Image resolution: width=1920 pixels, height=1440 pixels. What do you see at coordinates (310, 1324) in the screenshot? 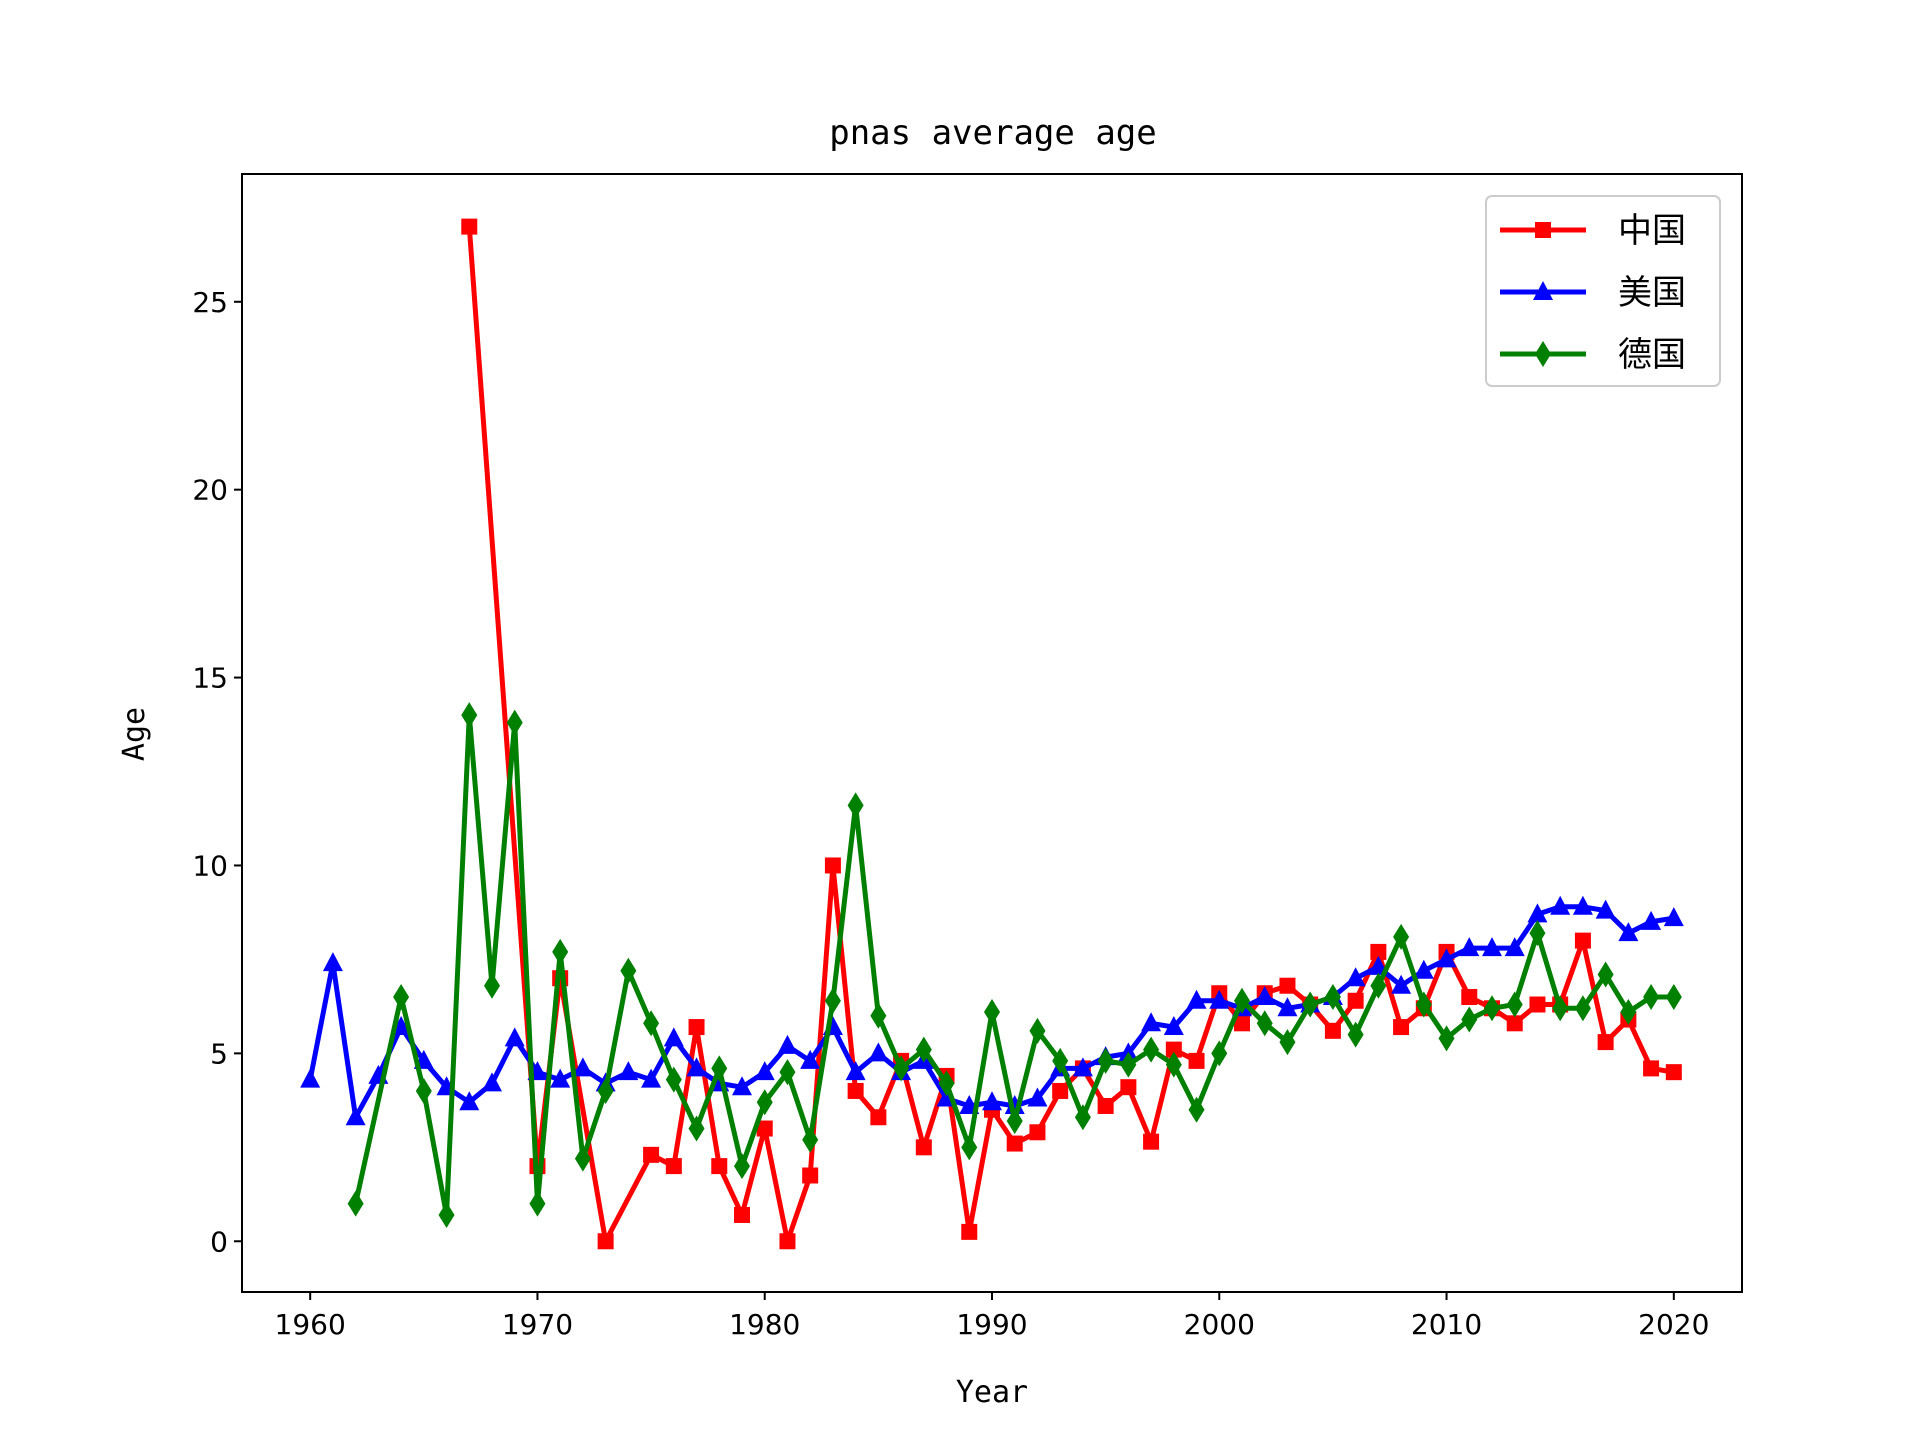
I see `x-tick-label: 1960` at bounding box center [310, 1324].